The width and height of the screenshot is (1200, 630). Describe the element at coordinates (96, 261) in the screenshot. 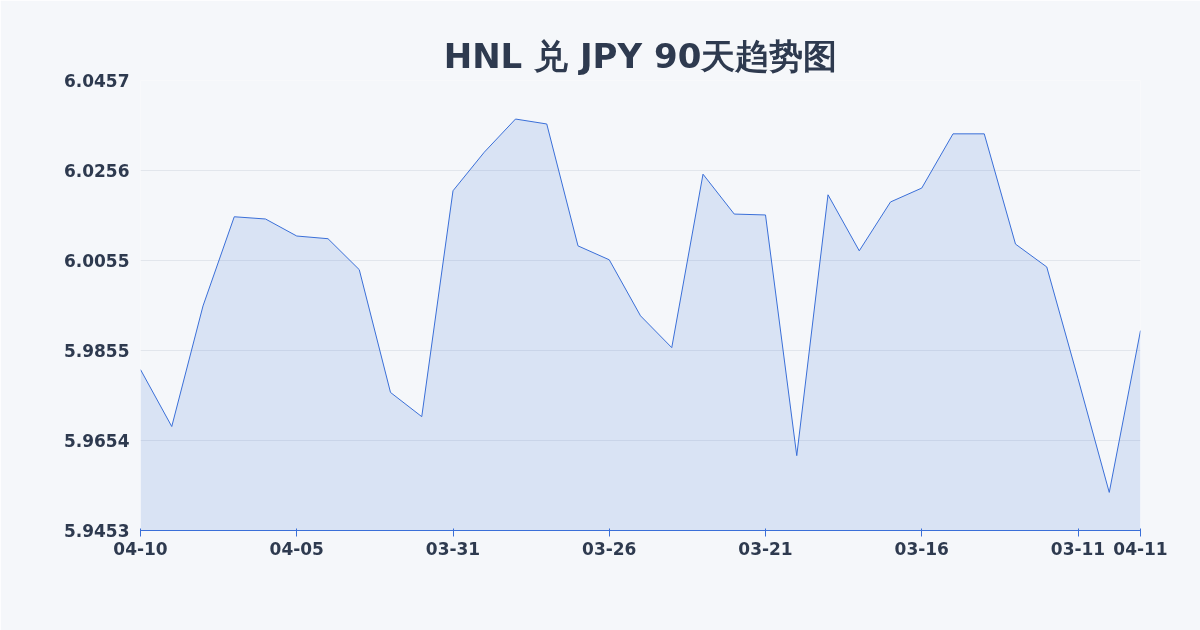

I see `y-tick-label: 6.0055` at that location.